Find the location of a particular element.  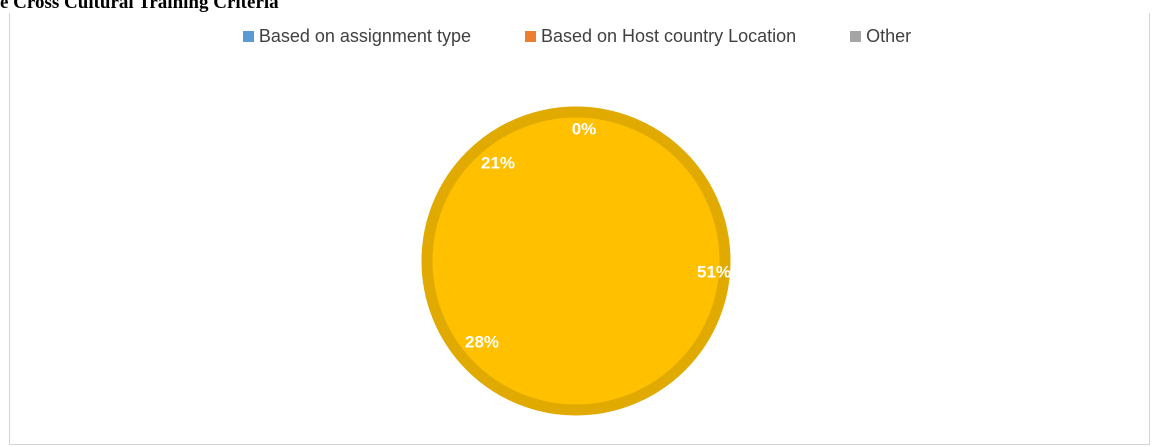

legend-label: Other is located at coordinates (889, 36).